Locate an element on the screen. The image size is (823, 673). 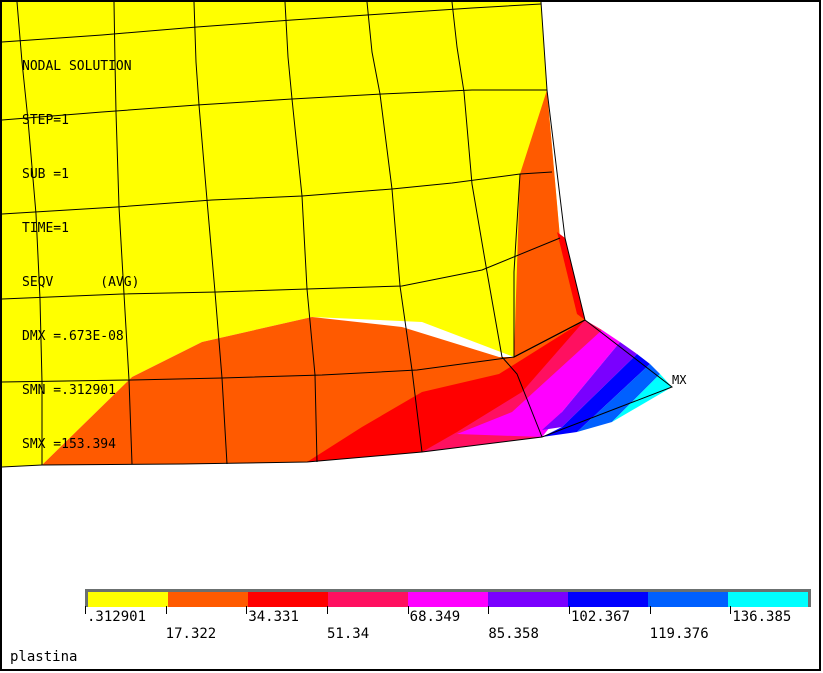
legend-value-top: 102.367 is located at coordinates (601, 617).